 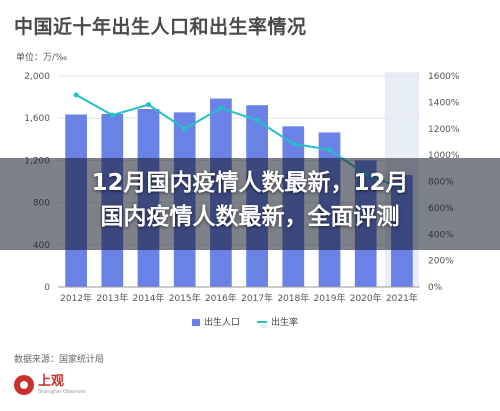 I want to click on headline-line-1: 12月国内疫情人数最新，12月, so click(x=250, y=183).